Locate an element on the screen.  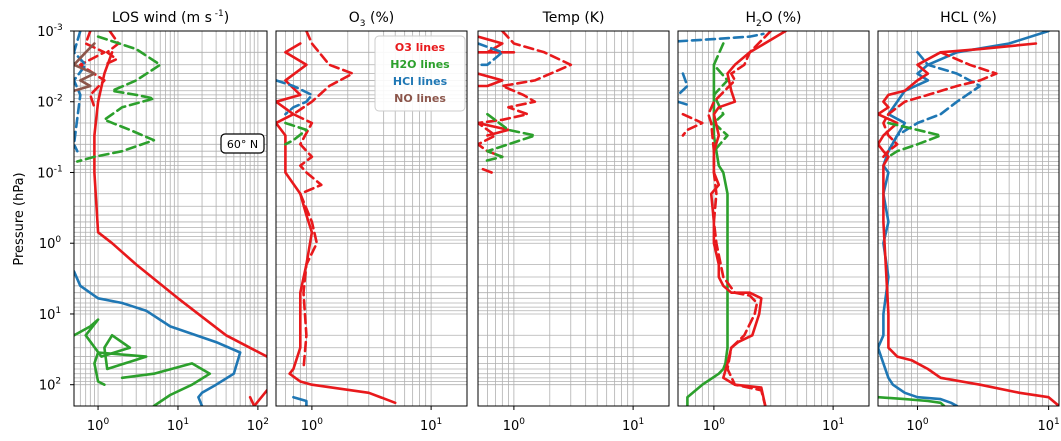
legend-entry-h2o-lines: H2O lines is located at coordinates (420, 64).